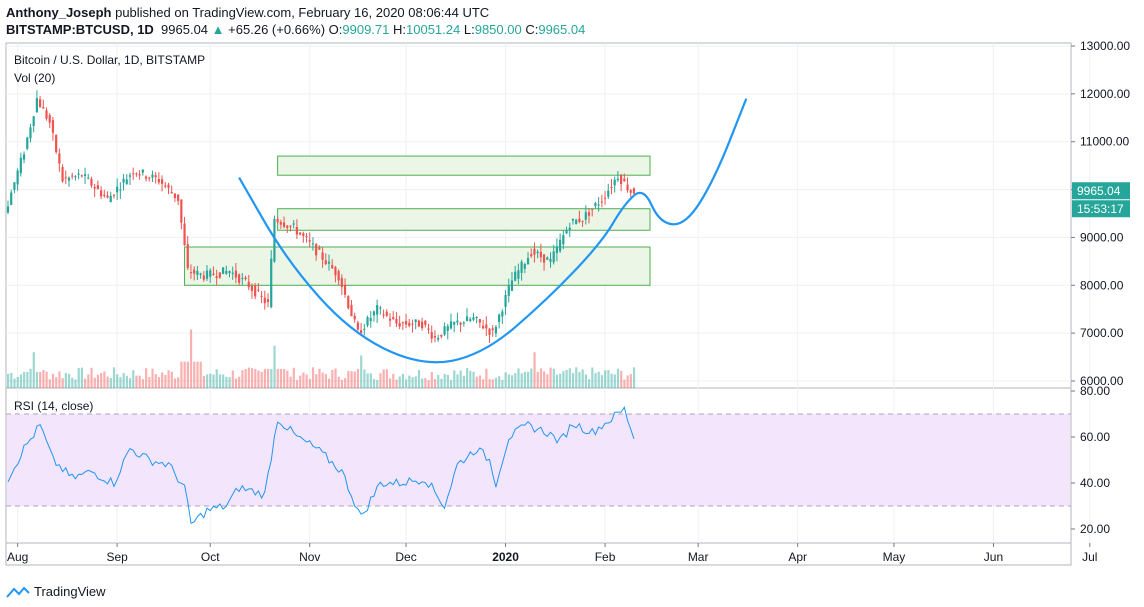 This screenshot has height=607, width=1144. What do you see at coordinates (1102, 285) in the screenshot?
I see `y-tick-label: 8000.00` at bounding box center [1102, 285].